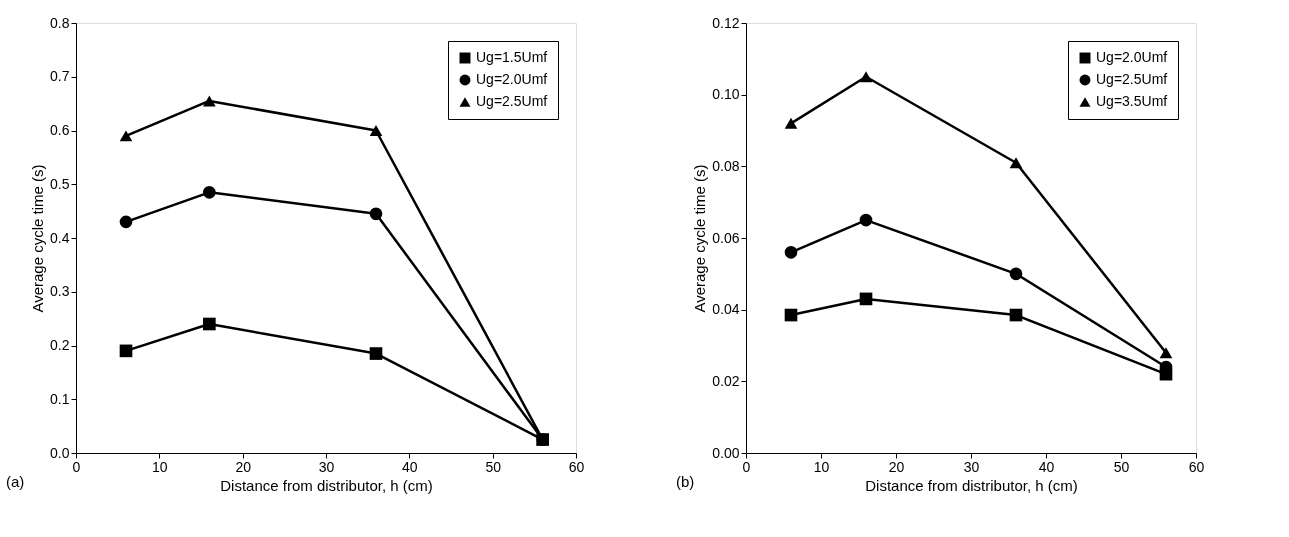 The height and width of the screenshot is (537, 1289). What do you see at coordinates (60, 76) in the screenshot?
I see `y-tick-label: 0.7` at bounding box center [60, 76].